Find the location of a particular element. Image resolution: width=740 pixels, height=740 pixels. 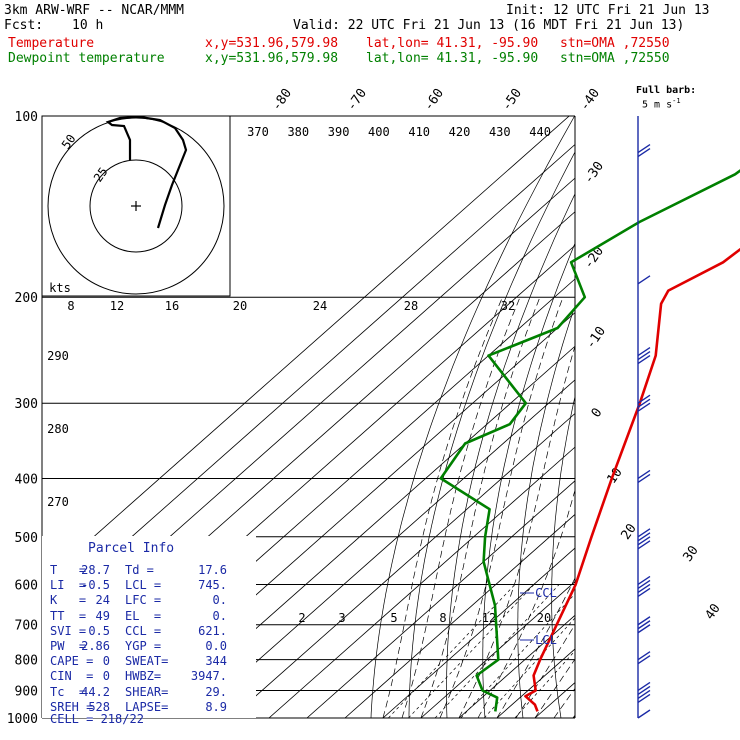

theta-label-left: 280 is located at coordinates (58, 429).